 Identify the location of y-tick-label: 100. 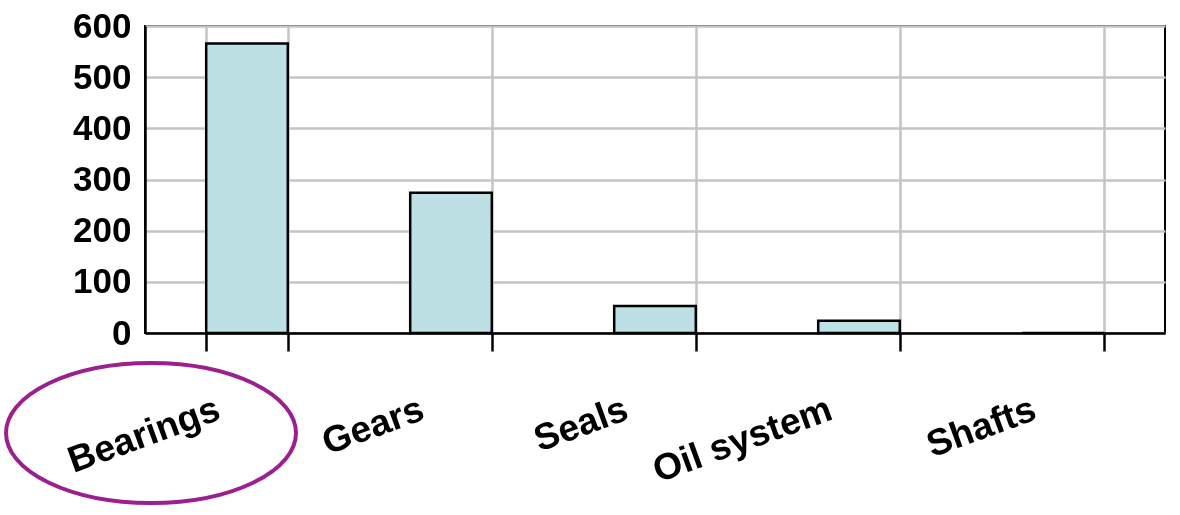
(102, 281).